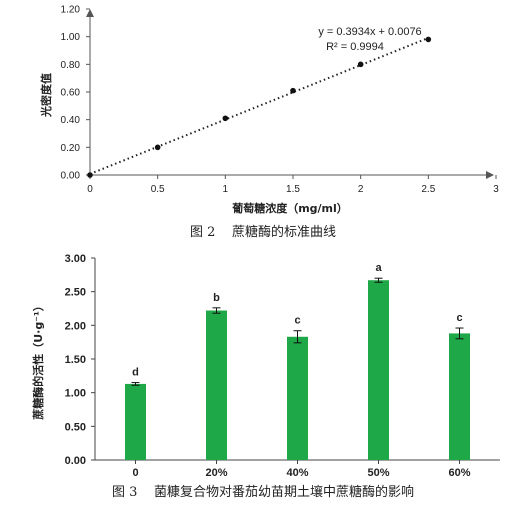 Image resolution: width=527 pixels, height=510 pixels. What do you see at coordinates (135, 373) in the screenshot?
I see `significance-letter: d` at bounding box center [135, 373].